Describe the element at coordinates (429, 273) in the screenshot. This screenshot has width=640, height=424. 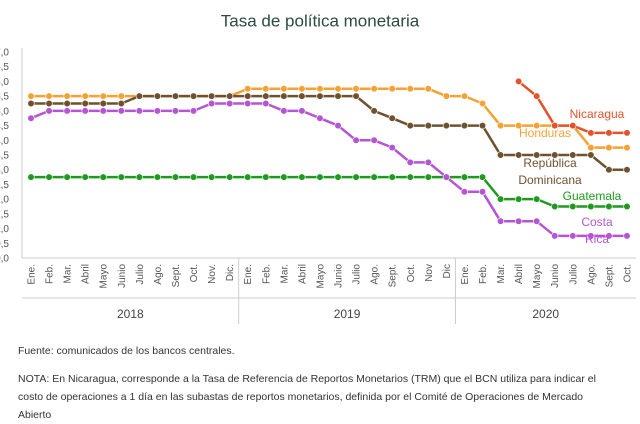
I see `x-tick-label: Nov` at that location.